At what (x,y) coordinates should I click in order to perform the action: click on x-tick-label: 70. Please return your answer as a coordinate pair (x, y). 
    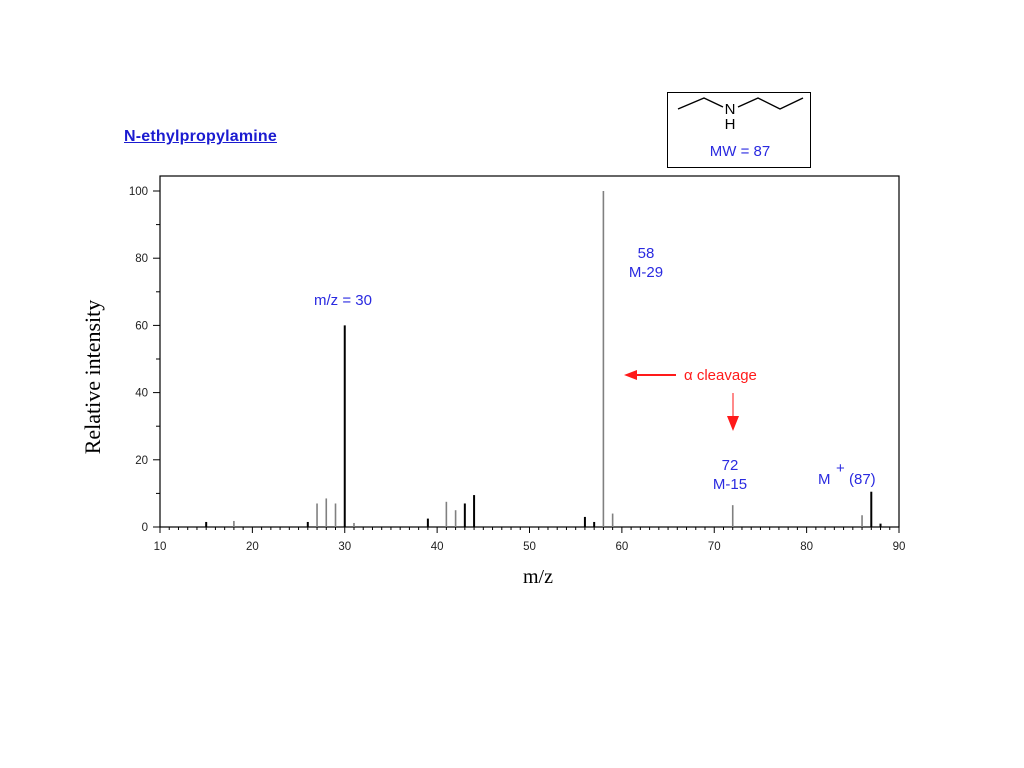
    Looking at the image, I should click on (714, 547).